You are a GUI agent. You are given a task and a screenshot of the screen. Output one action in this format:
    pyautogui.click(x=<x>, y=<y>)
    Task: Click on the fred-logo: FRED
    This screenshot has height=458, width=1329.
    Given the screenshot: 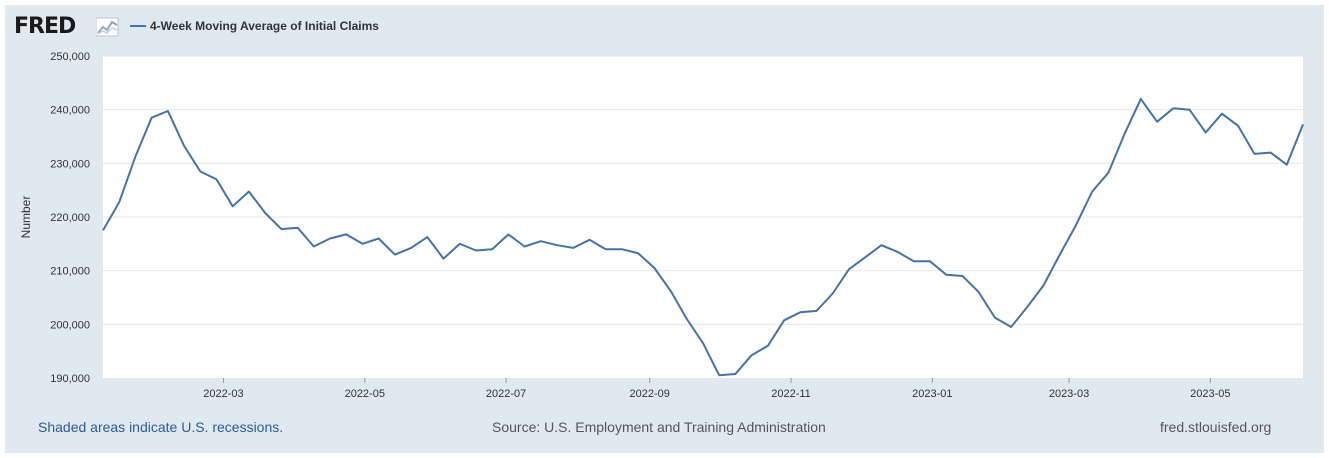 What is the action you would take?
    pyautogui.click(x=45, y=26)
    